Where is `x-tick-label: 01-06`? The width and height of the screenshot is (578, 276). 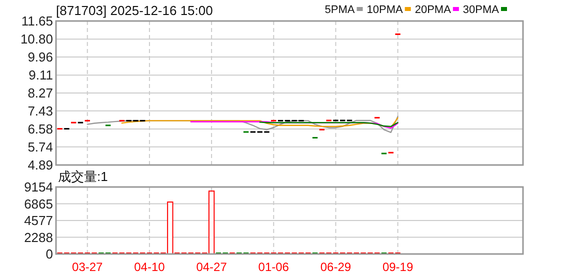
x-tick-label: 01-06 is located at coordinates (274, 267).